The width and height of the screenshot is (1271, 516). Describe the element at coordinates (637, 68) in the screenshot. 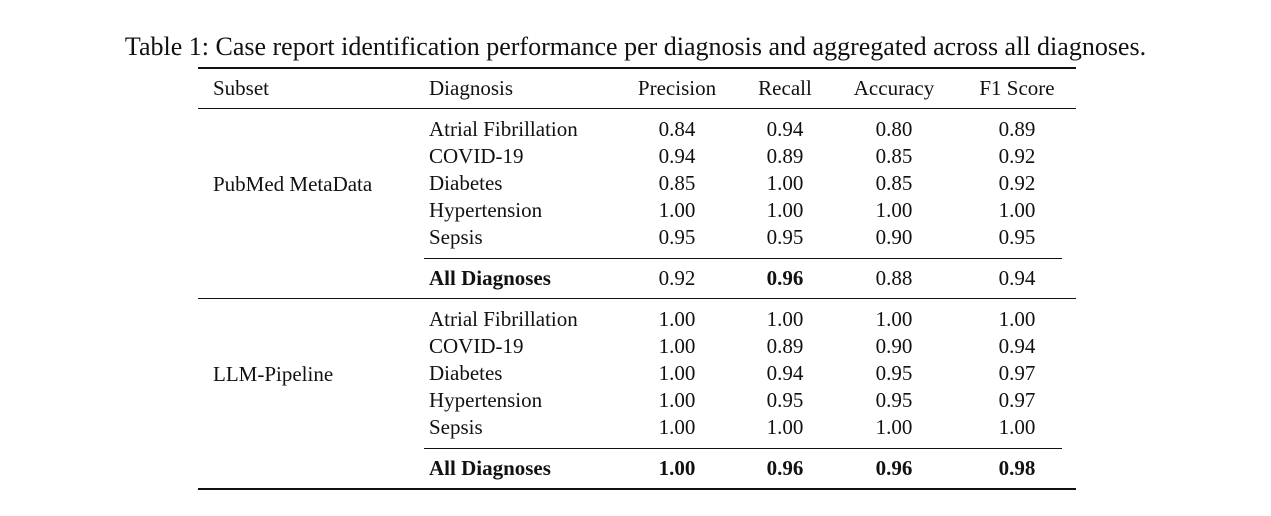

I see `top-rule` at that location.